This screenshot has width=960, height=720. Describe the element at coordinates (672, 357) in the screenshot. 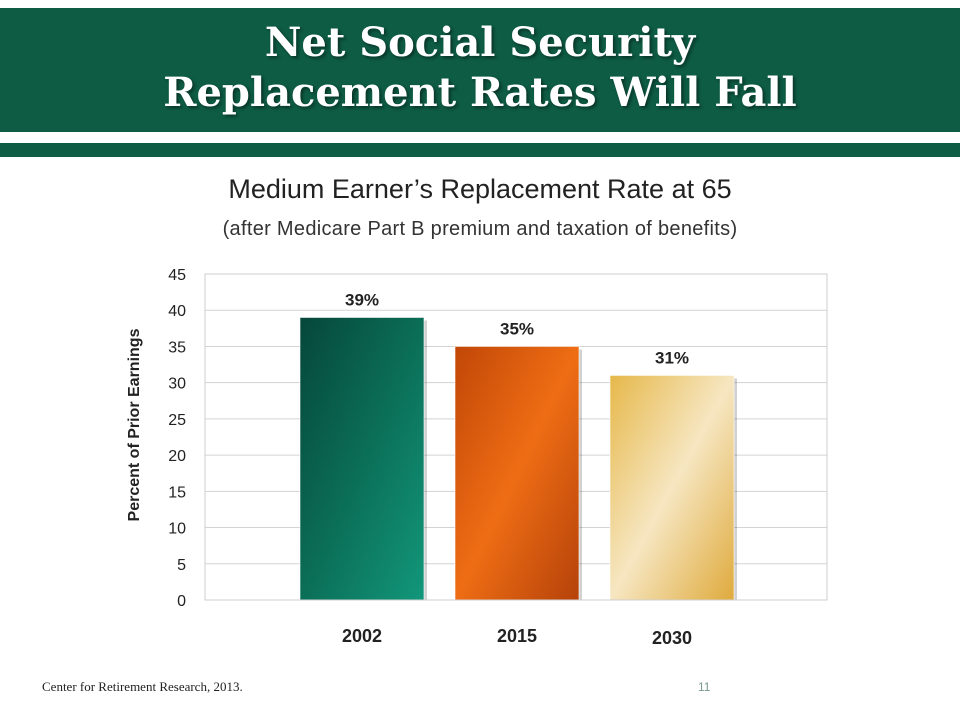

I see `data-label-2030: 31%` at that location.